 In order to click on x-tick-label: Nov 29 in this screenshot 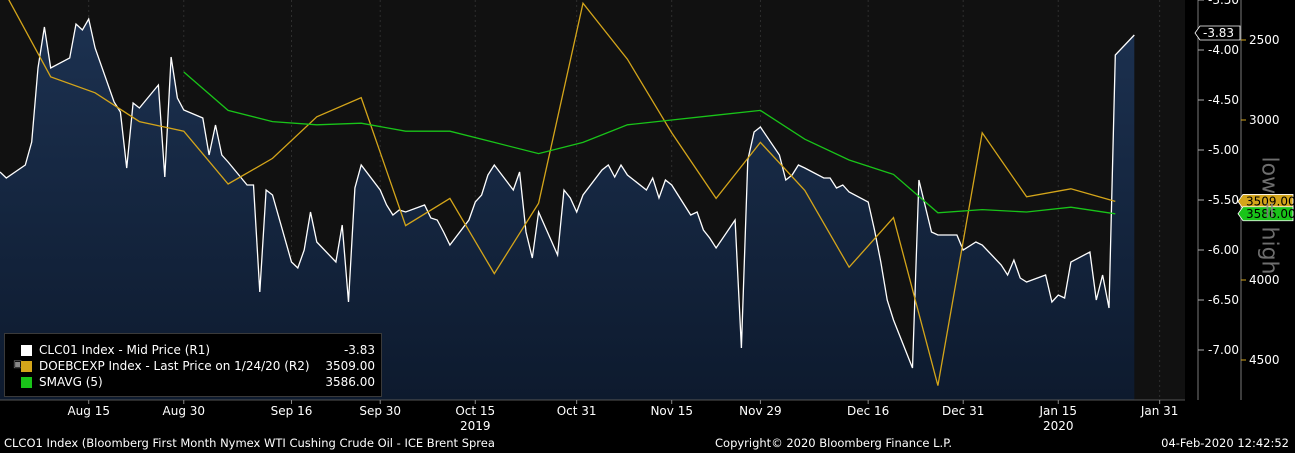, I will do `click(760, 411)`.